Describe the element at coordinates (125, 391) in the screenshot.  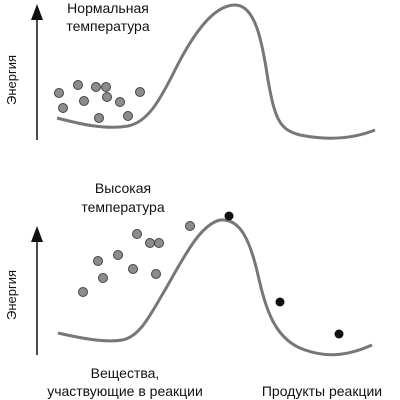
I see `reactants-caption-line2: участвующие в реакции` at that location.